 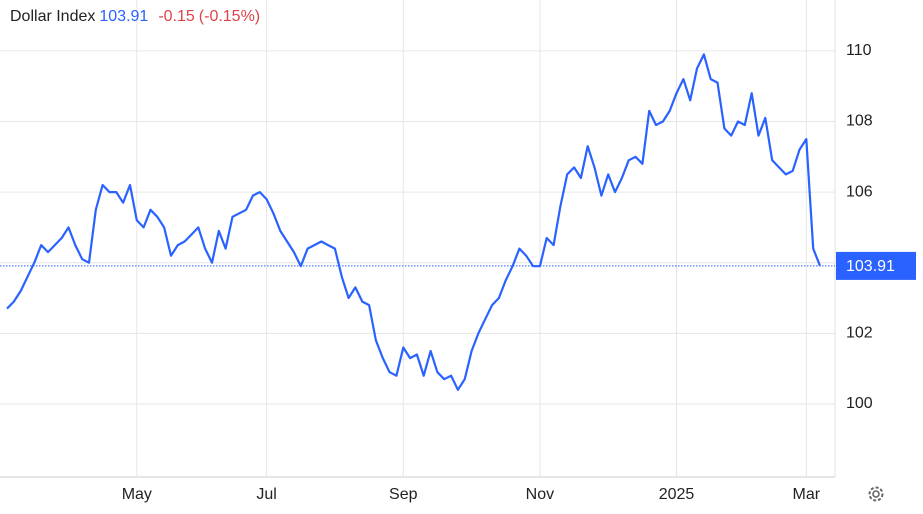 I want to click on last-price-label: 103.91, so click(x=870, y=266).